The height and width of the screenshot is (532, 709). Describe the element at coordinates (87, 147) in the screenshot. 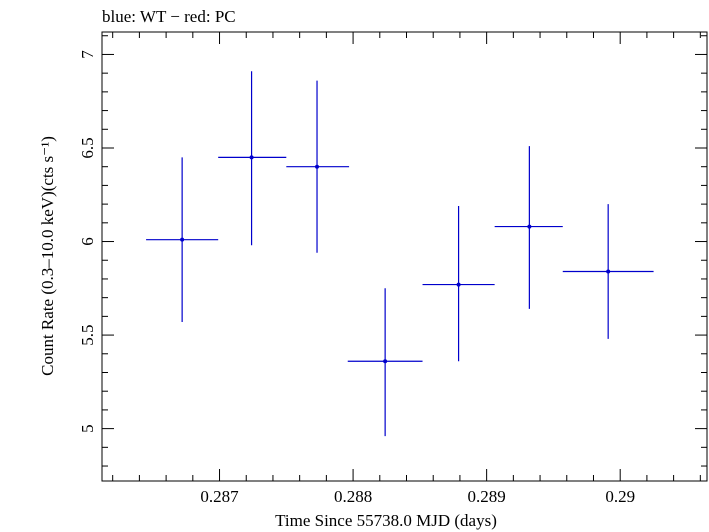

I see `y-tick-label: 6.5` at that location.